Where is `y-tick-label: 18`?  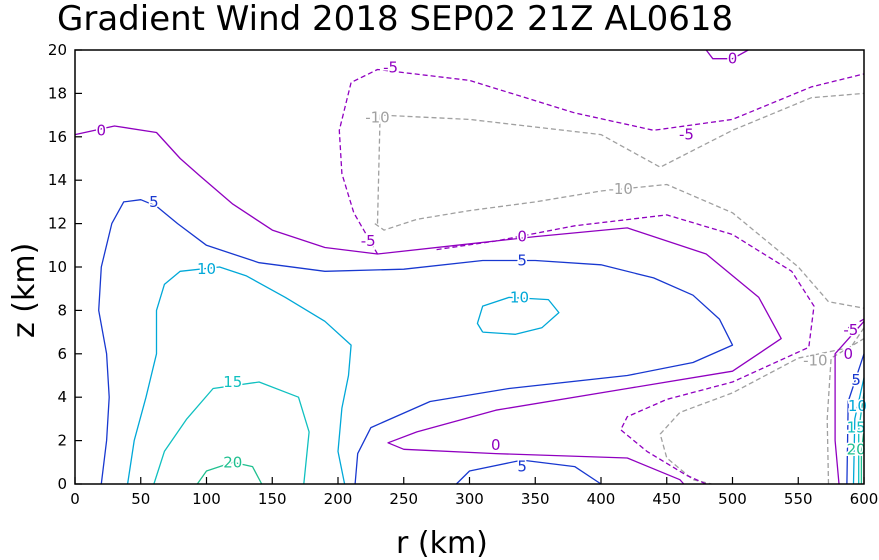
y-tick-label: 18 is located at coordinates (57, 93).